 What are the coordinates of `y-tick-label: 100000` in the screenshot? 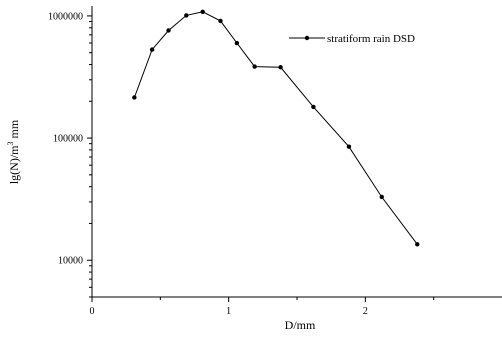 It's located at (68, 139).